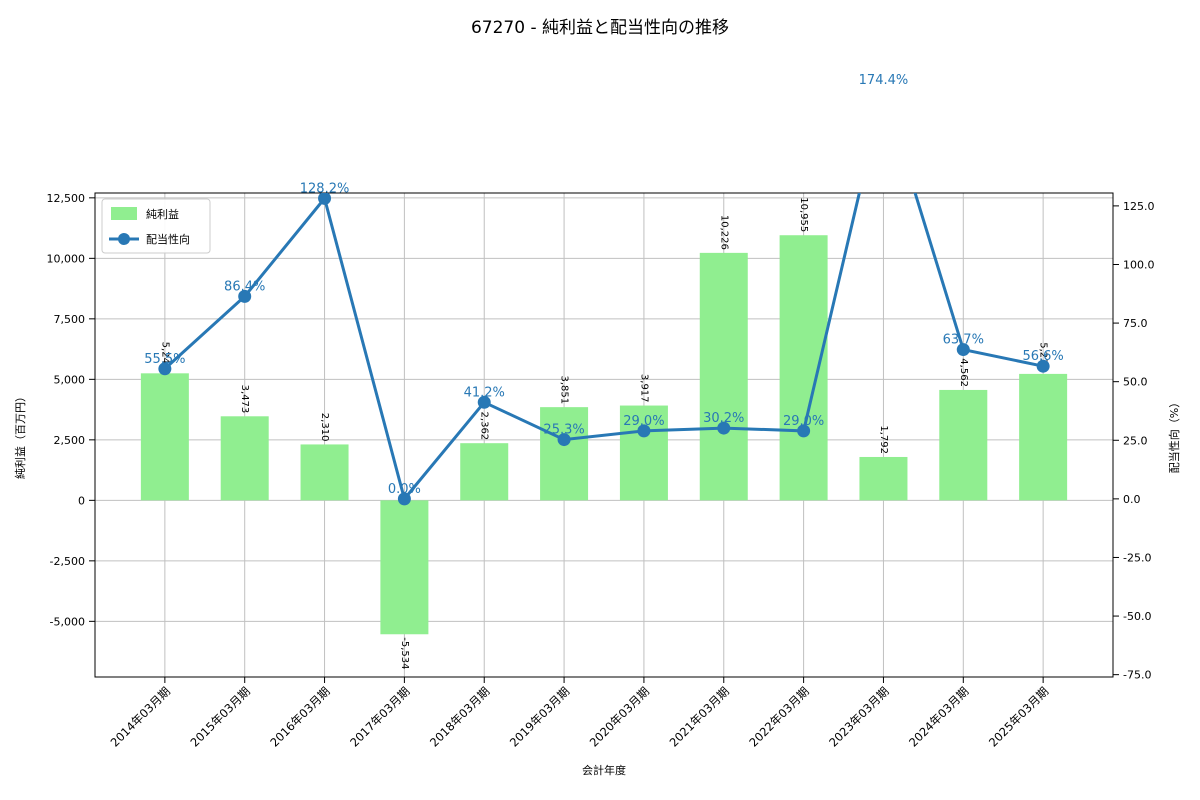  I want to click on bar-value-label: 5,249, so click(164, 356).